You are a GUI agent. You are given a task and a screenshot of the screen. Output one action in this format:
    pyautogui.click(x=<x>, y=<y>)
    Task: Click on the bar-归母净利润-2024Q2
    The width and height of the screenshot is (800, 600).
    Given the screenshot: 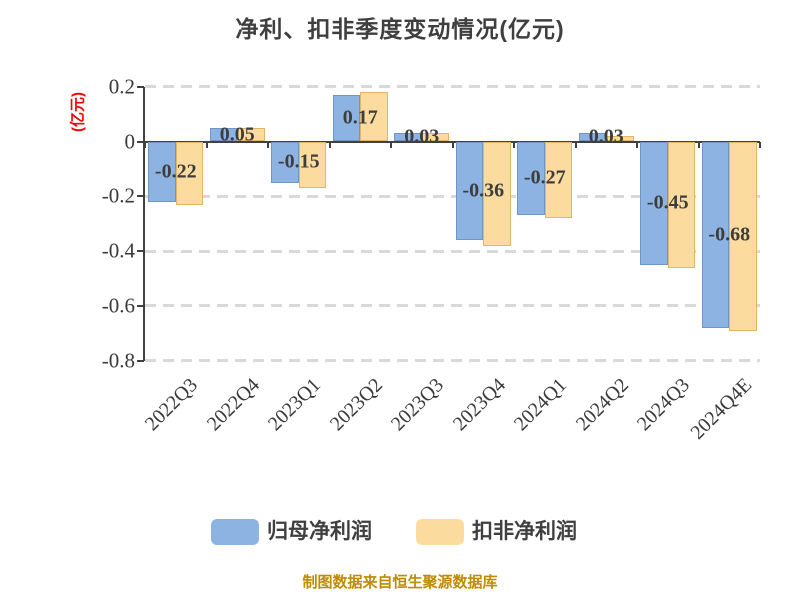 What is the action you would take?
    pyautogui.click(x=592, y=137)
    